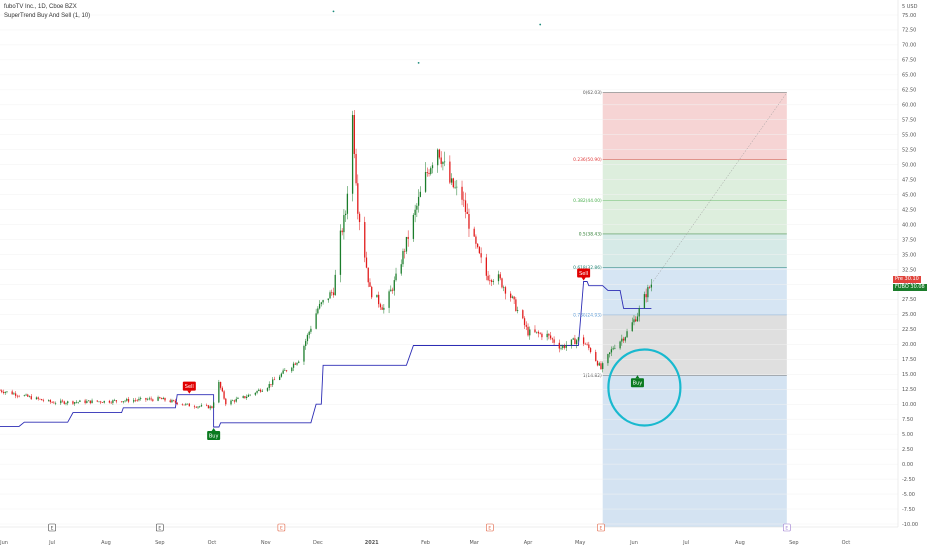 The image size is (932, 550). I want to click on fib-zone, so click(694, 291).